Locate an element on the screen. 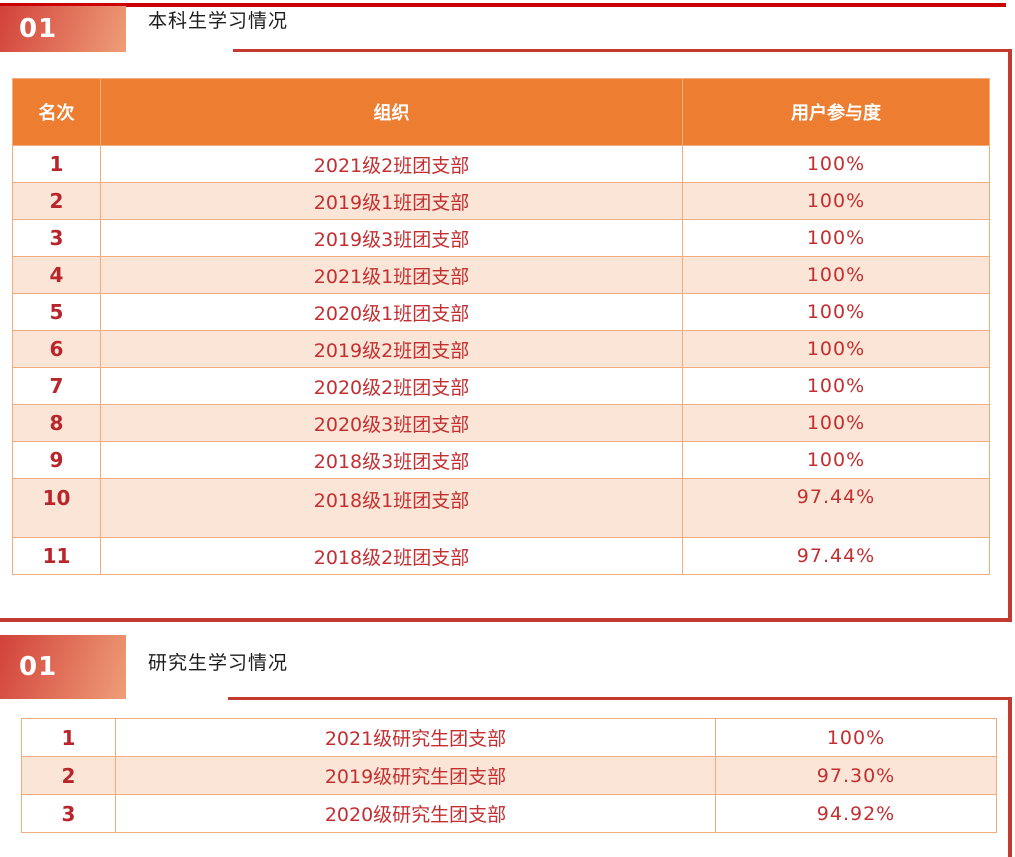 This screenshot has height=857, width=1015. cell-rank: 9 is located at coordinates (56, 460).